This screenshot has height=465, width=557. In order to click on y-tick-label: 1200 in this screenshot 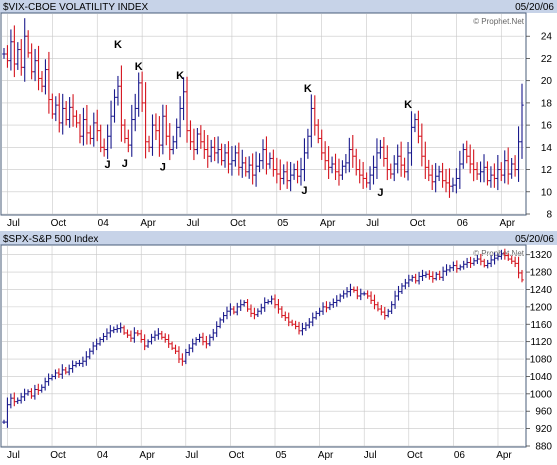, I will do `click(541, 307)`.